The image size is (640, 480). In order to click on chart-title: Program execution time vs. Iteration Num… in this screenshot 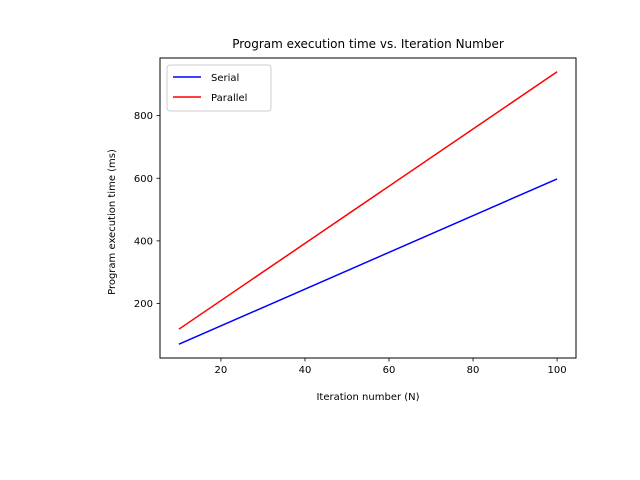, I will do `click(368, 44)`.